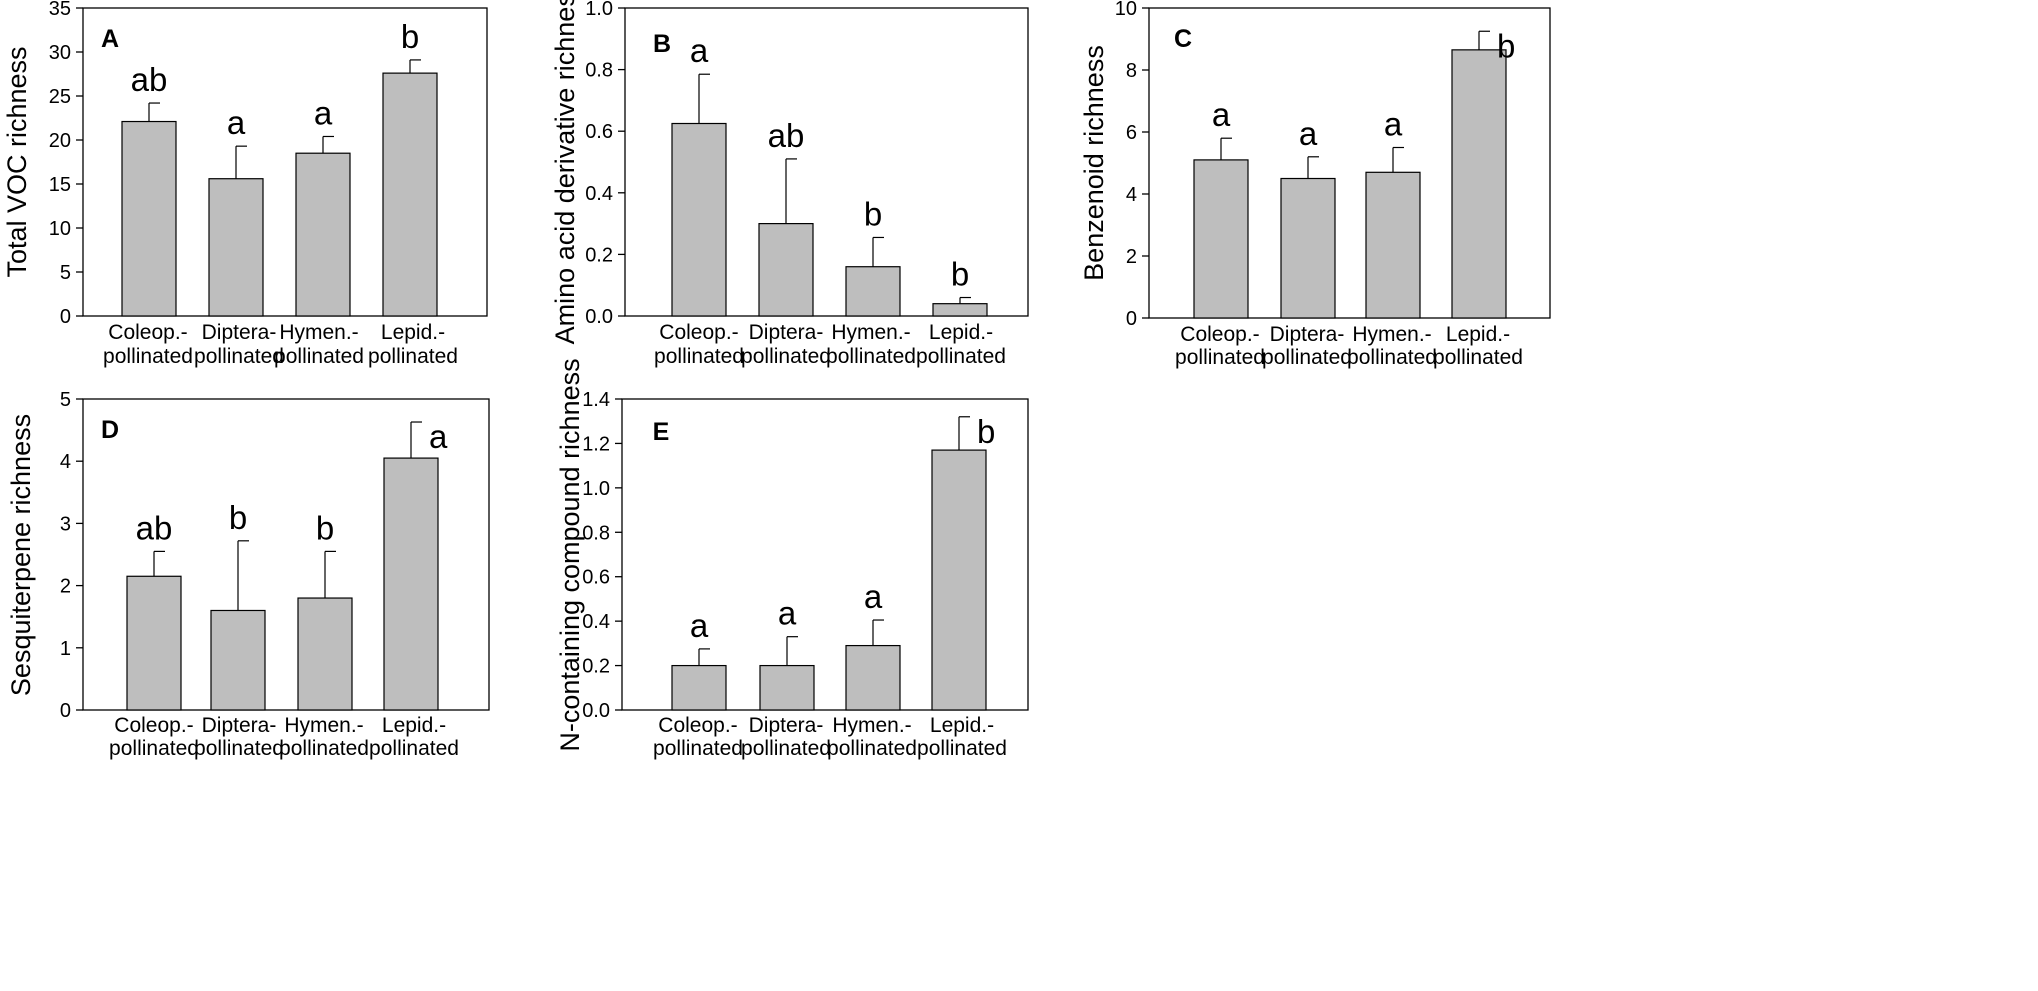 This screenshot has width=2038, height=991. I want to click on panel-a-category-label: Diptera-, so click(239, 332).